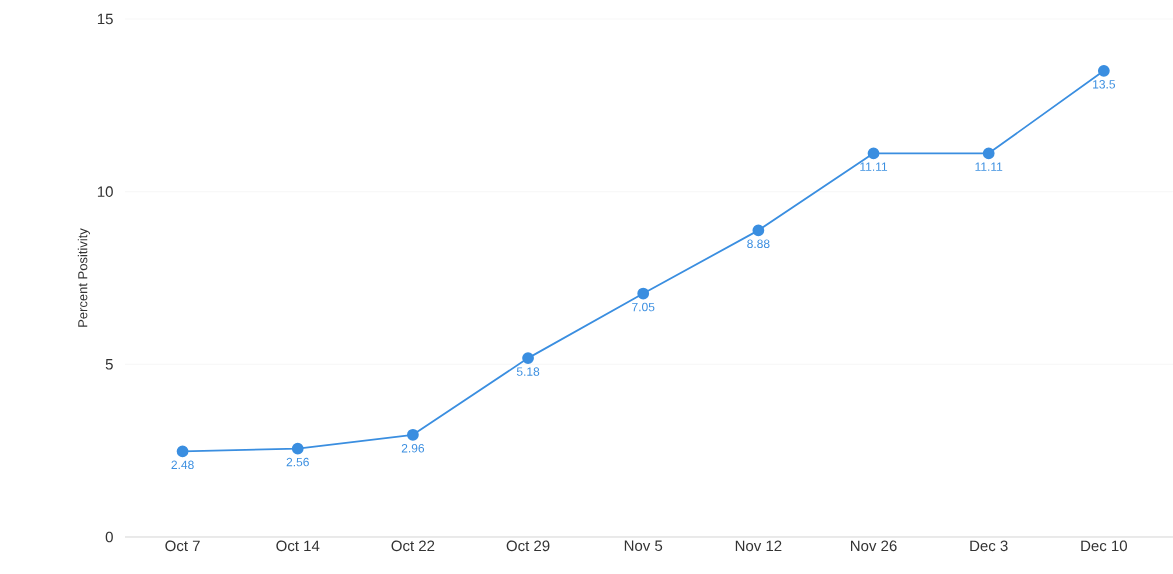 This screenshot has width=1173, height=574. Describe the element at coordinates (989, 546) in the screenshot. I see `x-tick-label: Dec 3` at that location.